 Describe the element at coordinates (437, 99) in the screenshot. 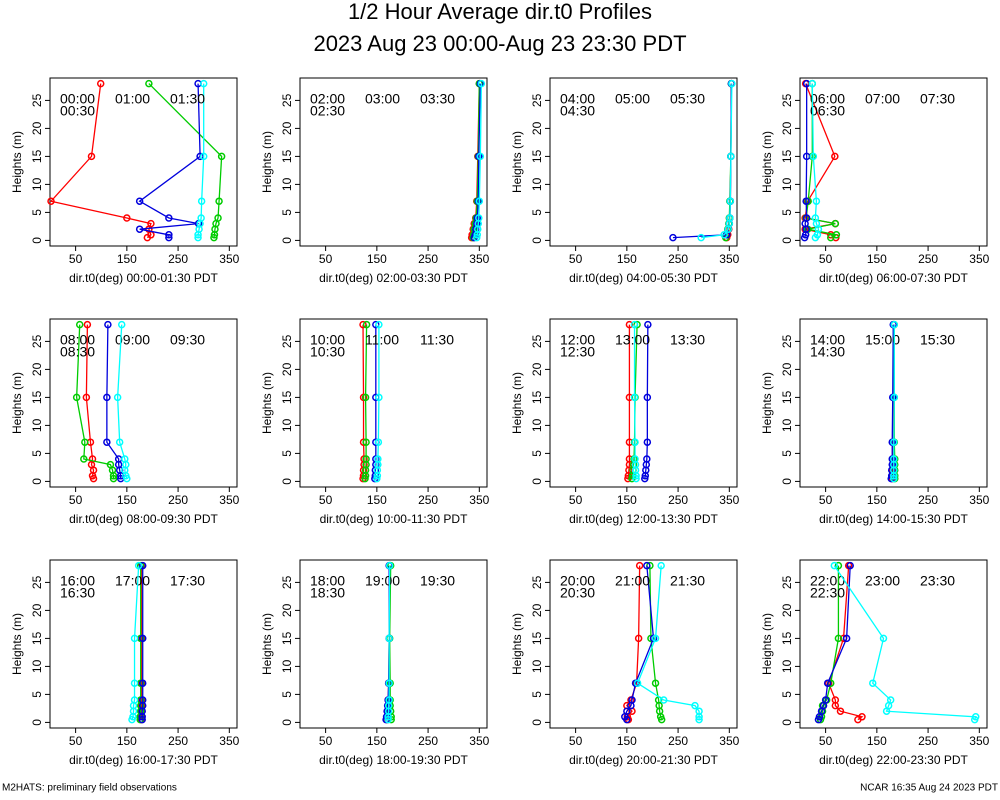

I see `legend-label: 03:30` at that location.